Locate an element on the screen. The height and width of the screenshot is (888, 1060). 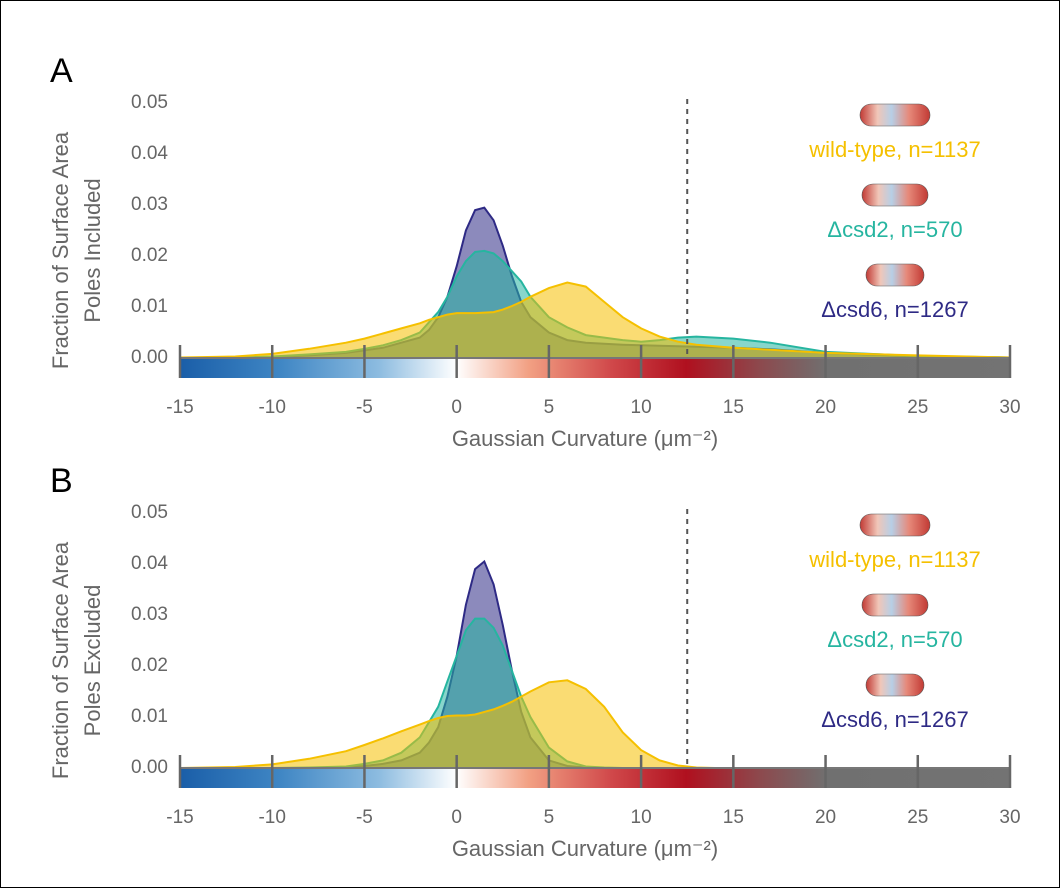
area-outline is located at coordinates (595, 320).